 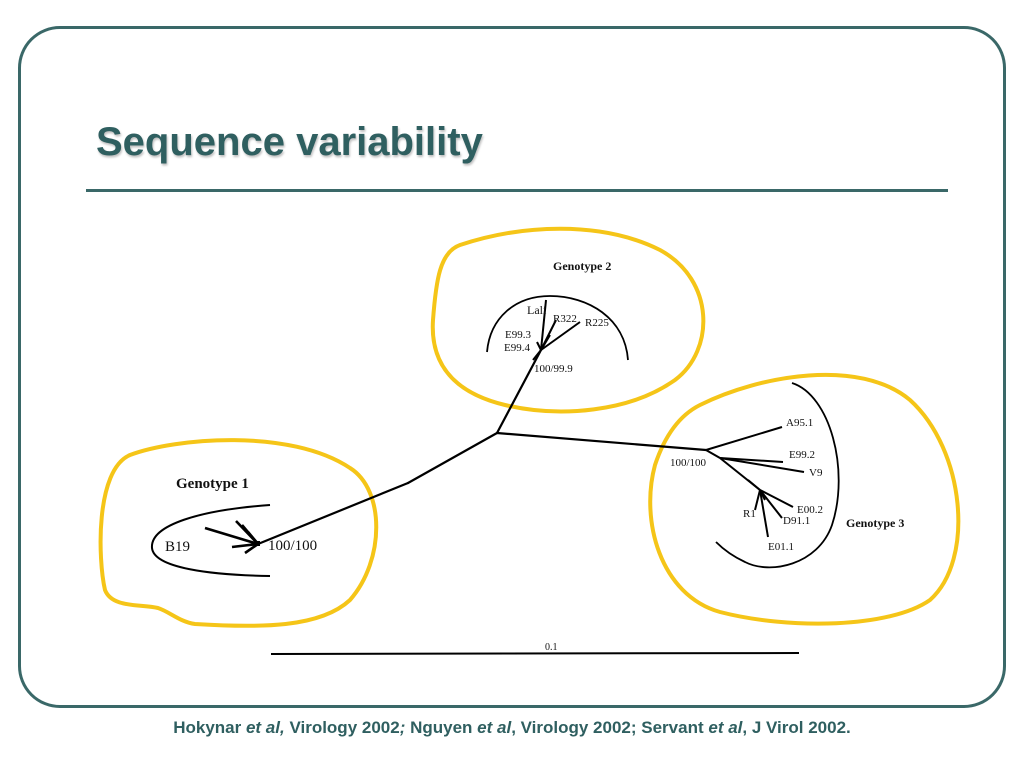 I want to click on genotype1-label: Genotype 1, so click(x=212, y=484).